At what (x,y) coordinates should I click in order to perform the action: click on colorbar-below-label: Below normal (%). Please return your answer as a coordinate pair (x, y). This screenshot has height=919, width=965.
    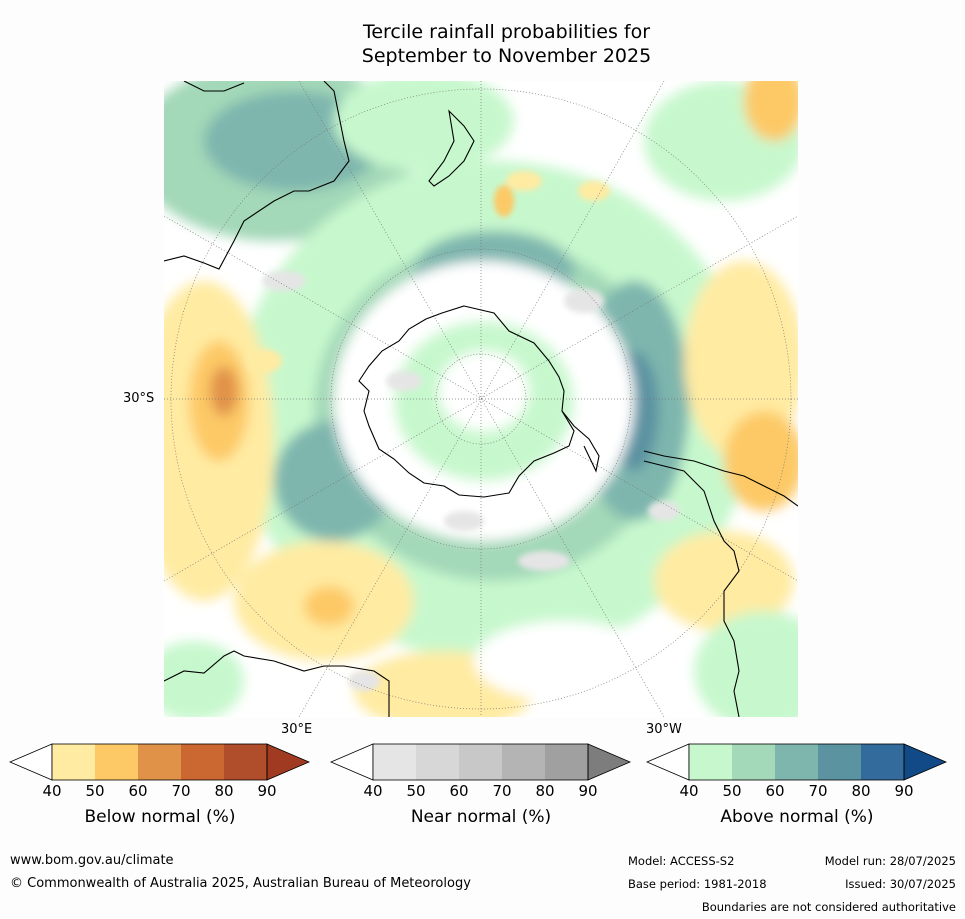
    Looking at the image, I should click on (160, 817).